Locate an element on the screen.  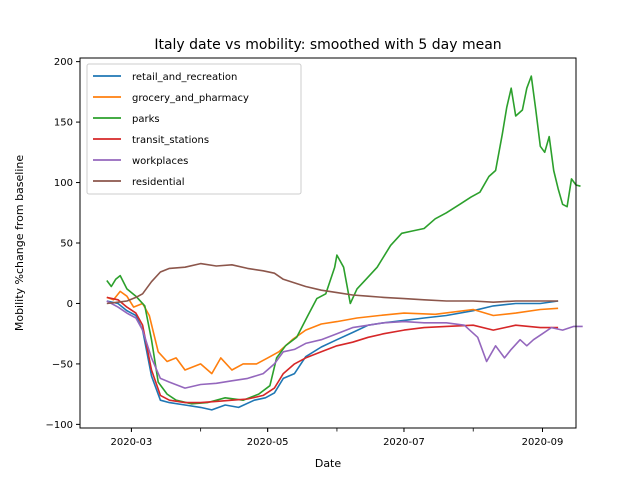
series-line-workplaces is located at coordinates (344, 344).